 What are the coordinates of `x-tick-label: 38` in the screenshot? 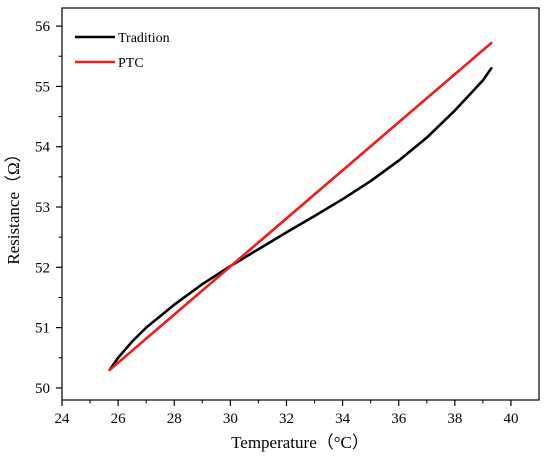 It's located at (454, 419).